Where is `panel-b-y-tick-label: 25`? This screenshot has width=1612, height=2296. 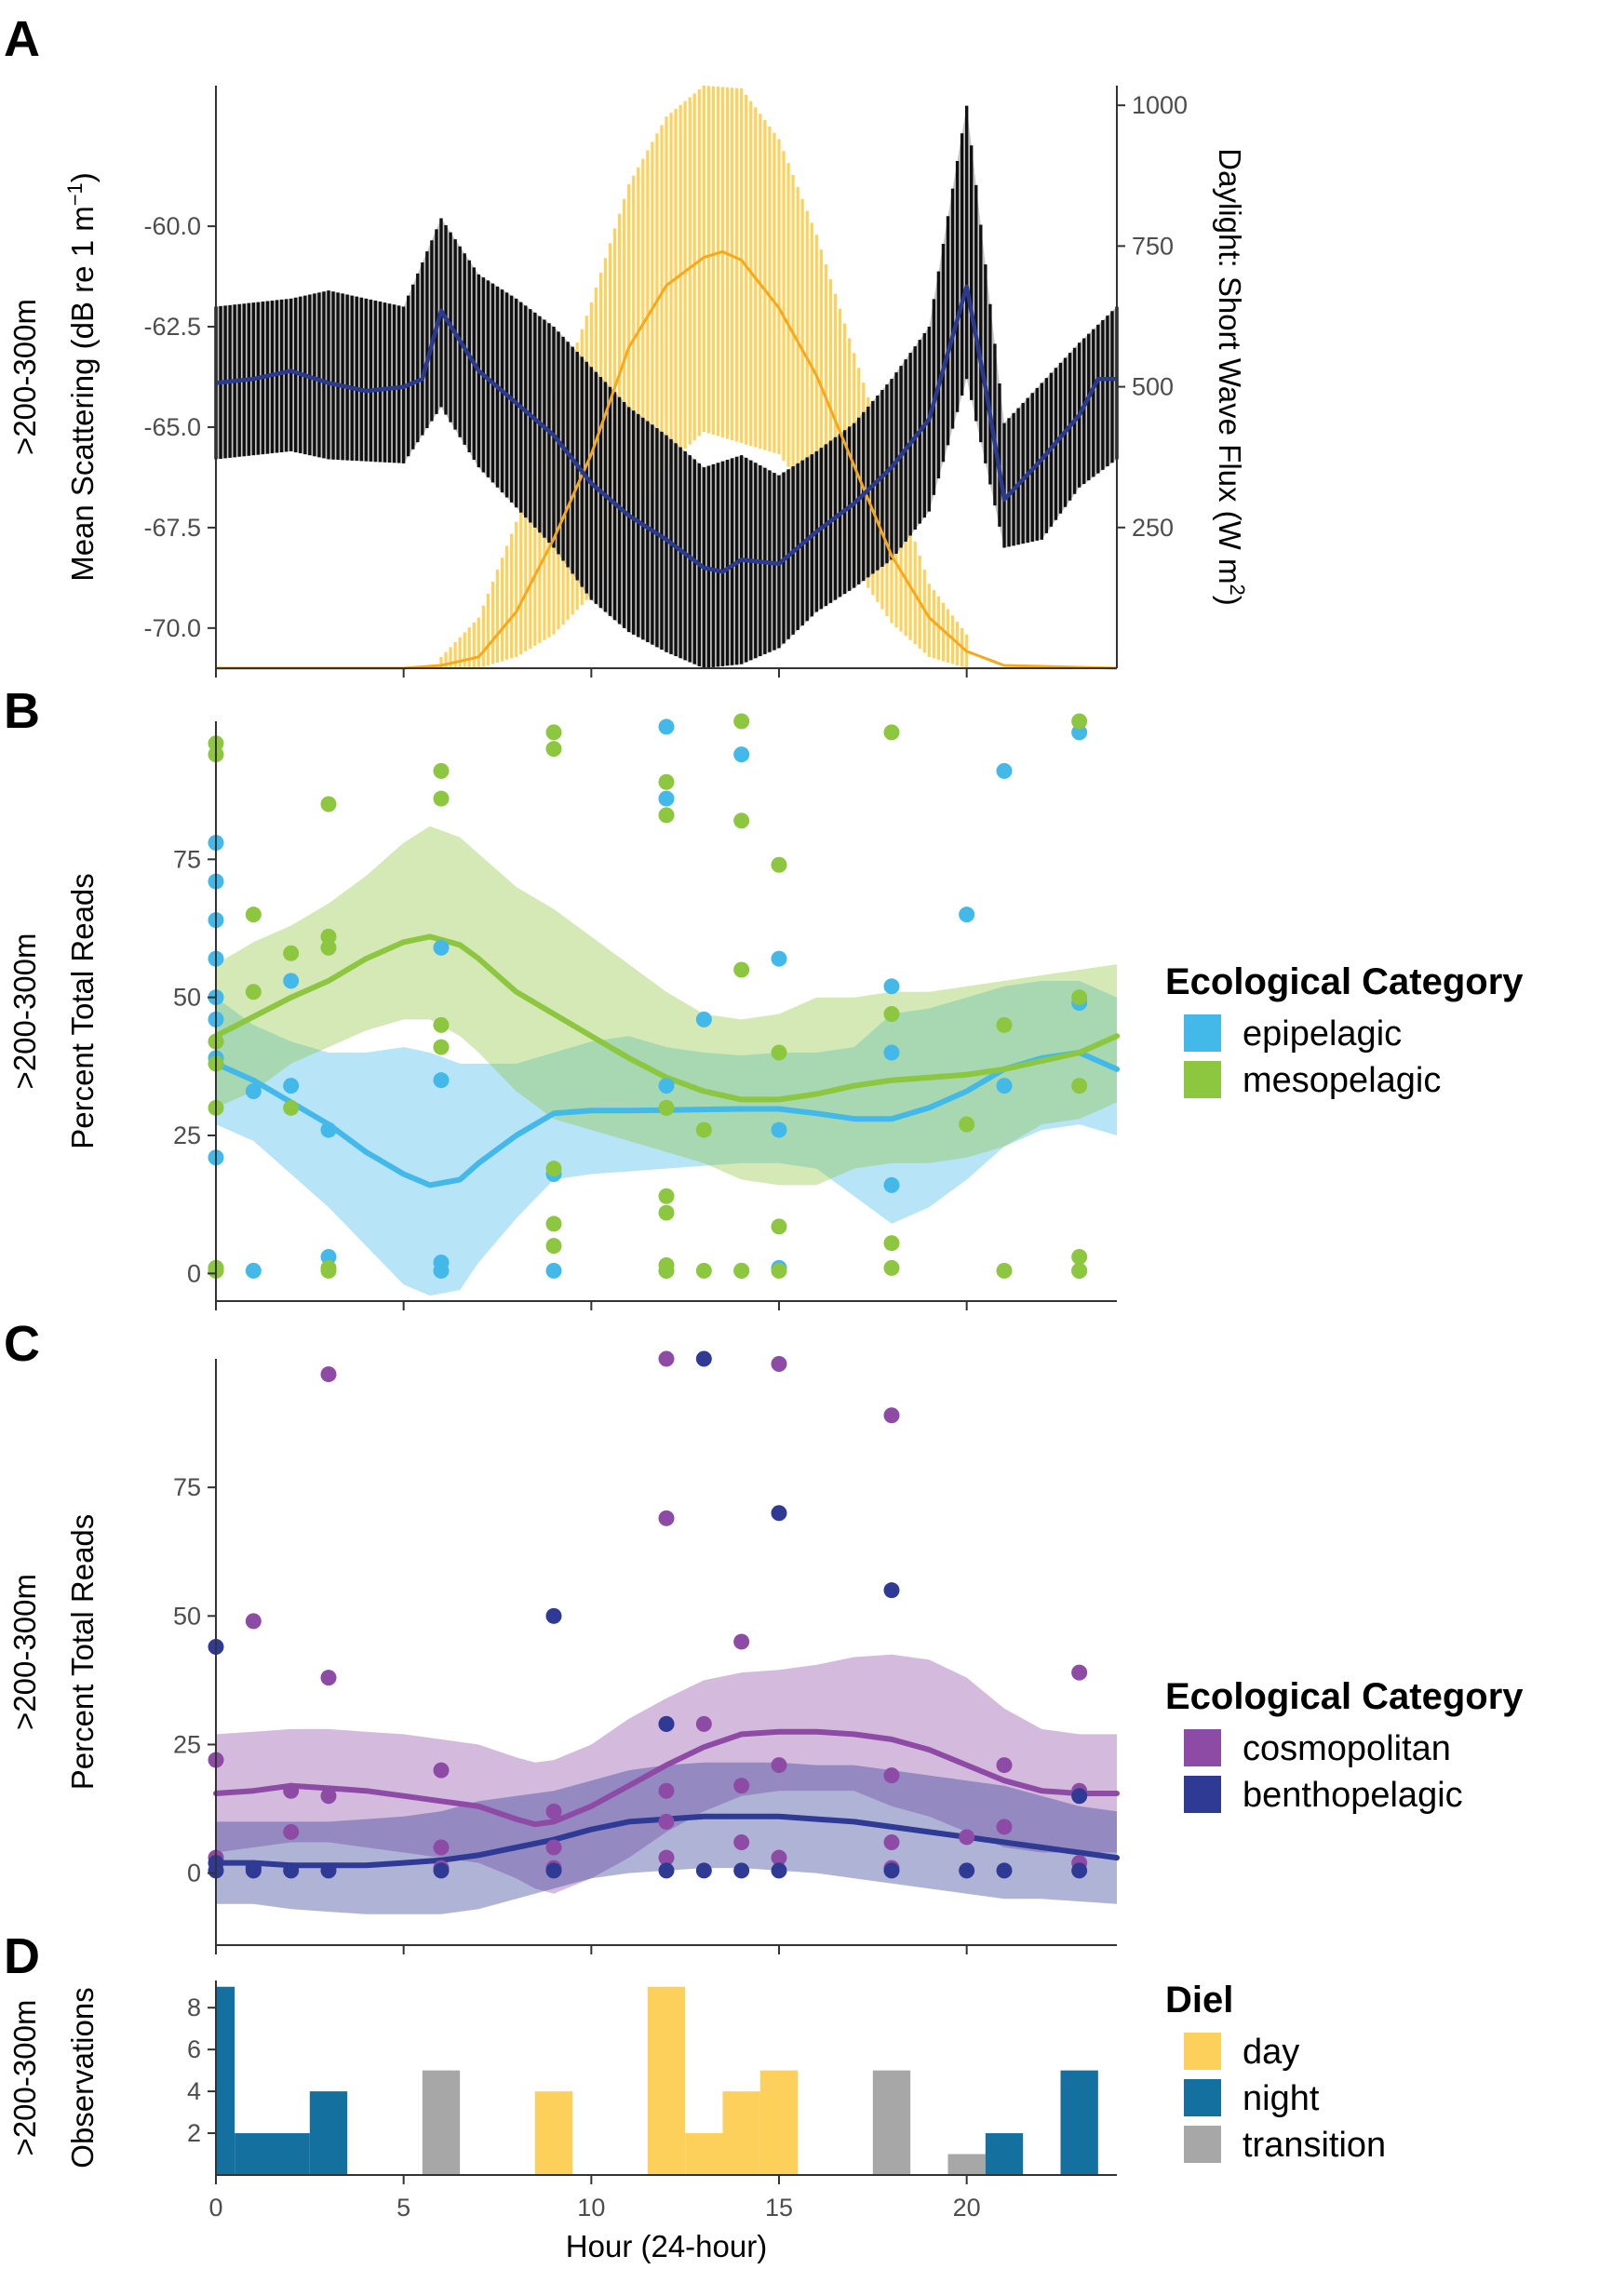
panel-b-y-tick-label: 25 is located at coordinates (187, 1135).